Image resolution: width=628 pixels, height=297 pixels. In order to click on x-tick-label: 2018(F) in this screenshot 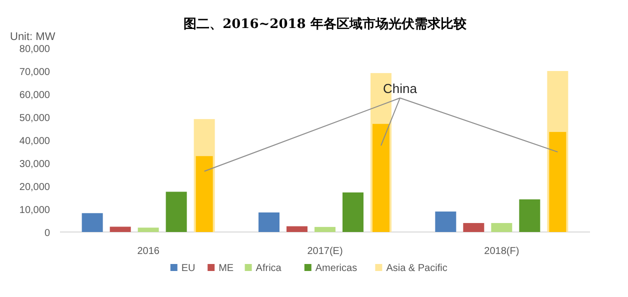, I will do `click(502, 251)`.